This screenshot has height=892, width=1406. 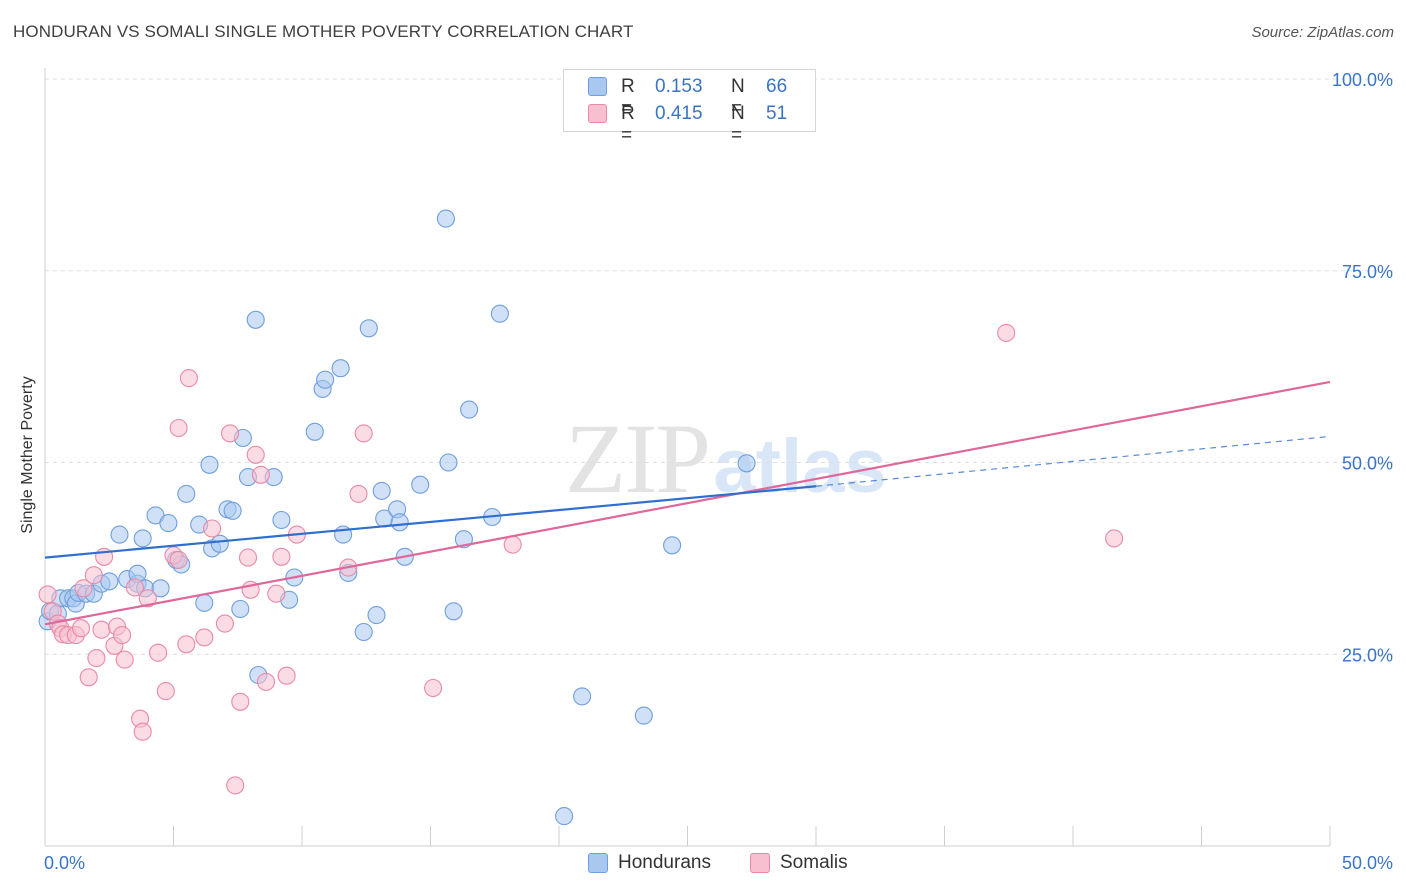 What do you see at coordinates (1367, 655) in the screenshot?
I see `y-tick-label: 25.0%` at bounding box center [1367, 655].